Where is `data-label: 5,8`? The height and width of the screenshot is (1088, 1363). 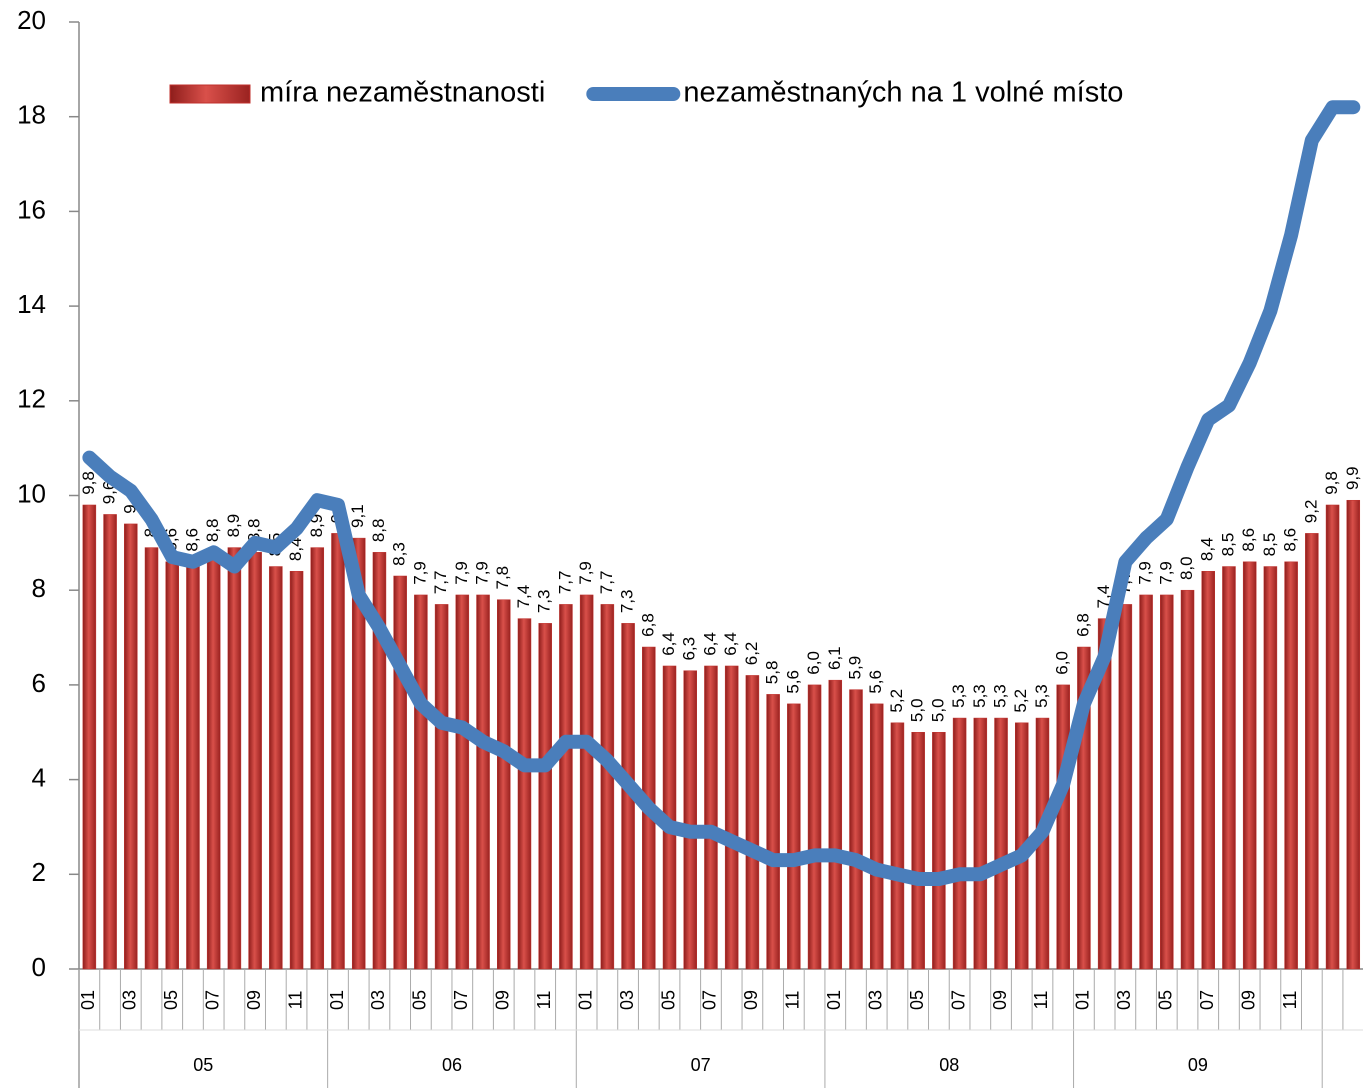 data-label: 5,8 is located at coordinates (772, 673).